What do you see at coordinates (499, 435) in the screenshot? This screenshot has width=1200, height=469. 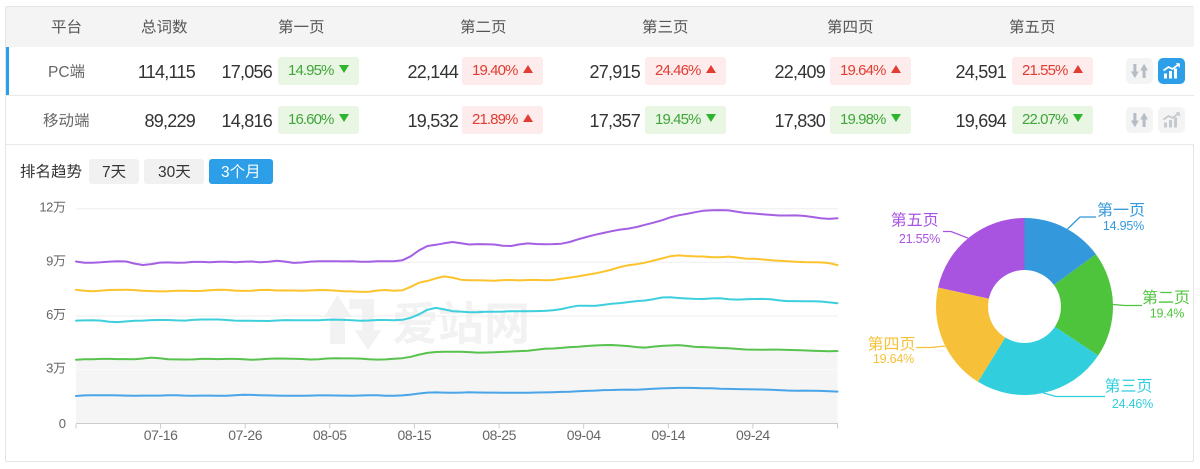 I see `svg-text: 08-25` at bounding box center [499, 435].